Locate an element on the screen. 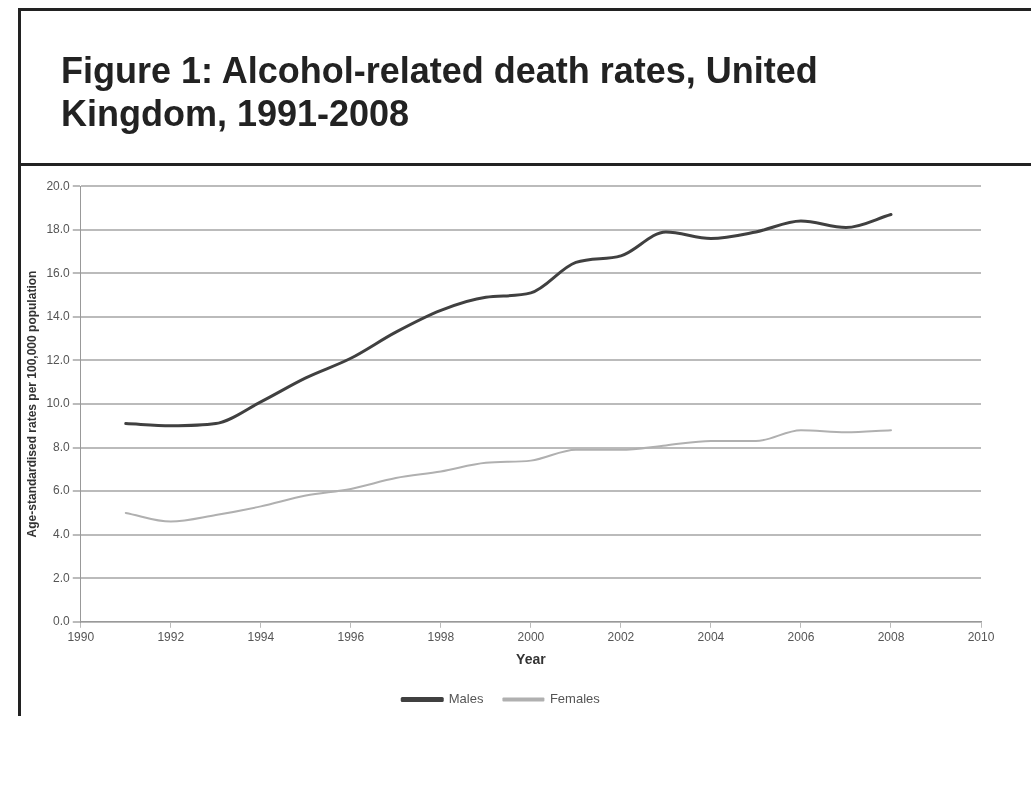  y-tick-label: 10.0 is located at coordinates (58, 403).